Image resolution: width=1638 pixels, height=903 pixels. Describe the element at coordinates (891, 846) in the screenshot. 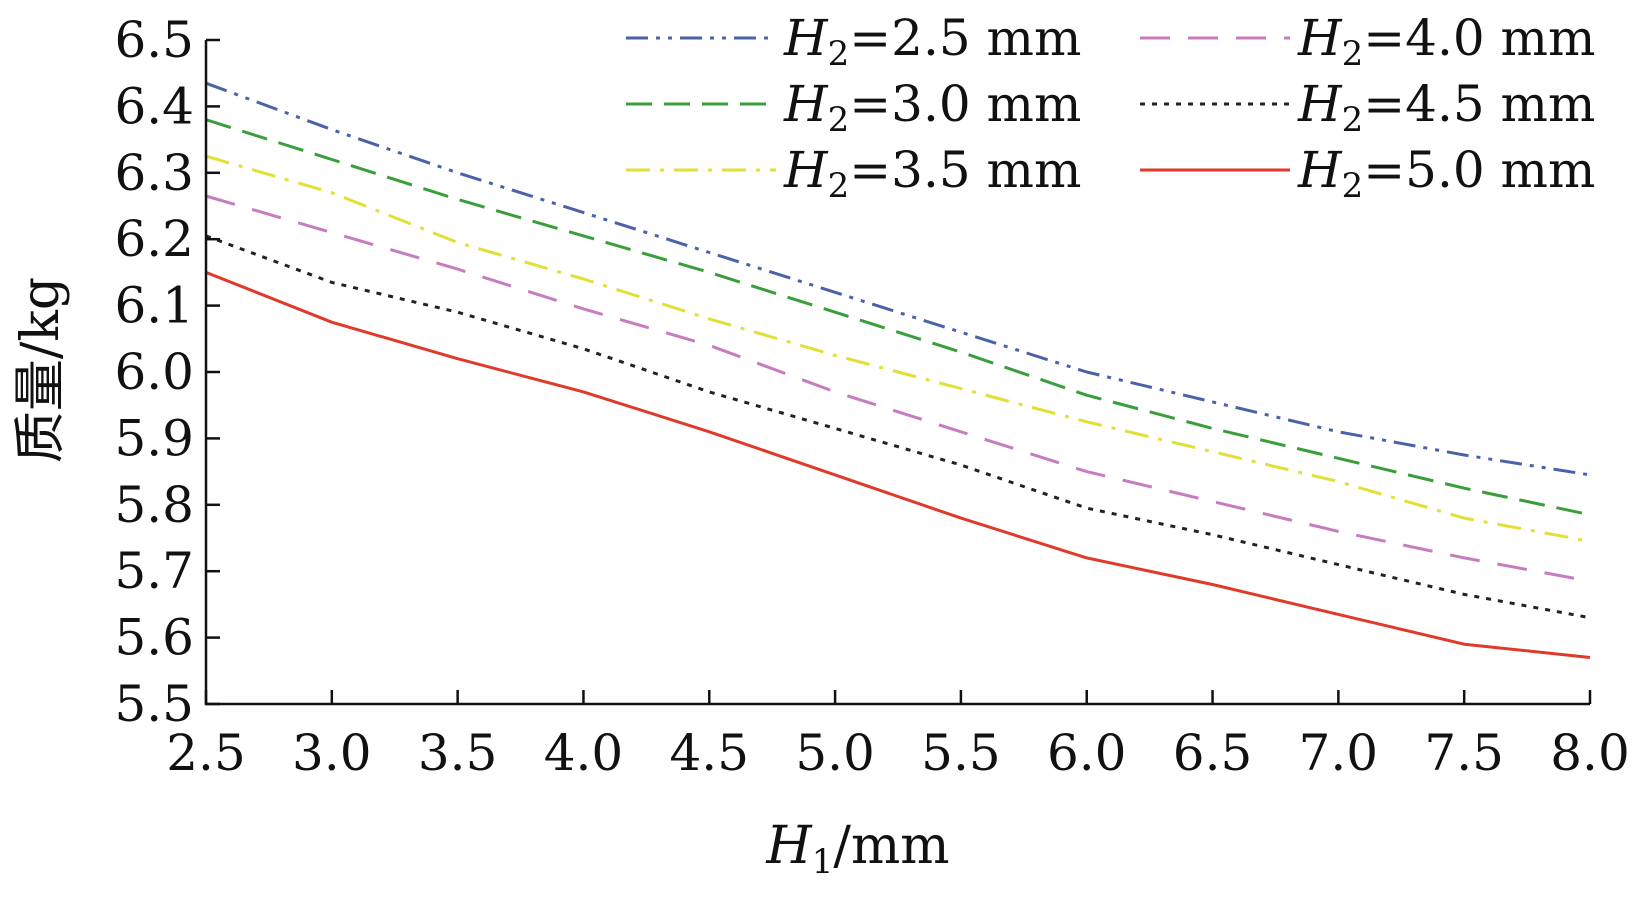

I see `x-axis-unit: /mm` at that location.